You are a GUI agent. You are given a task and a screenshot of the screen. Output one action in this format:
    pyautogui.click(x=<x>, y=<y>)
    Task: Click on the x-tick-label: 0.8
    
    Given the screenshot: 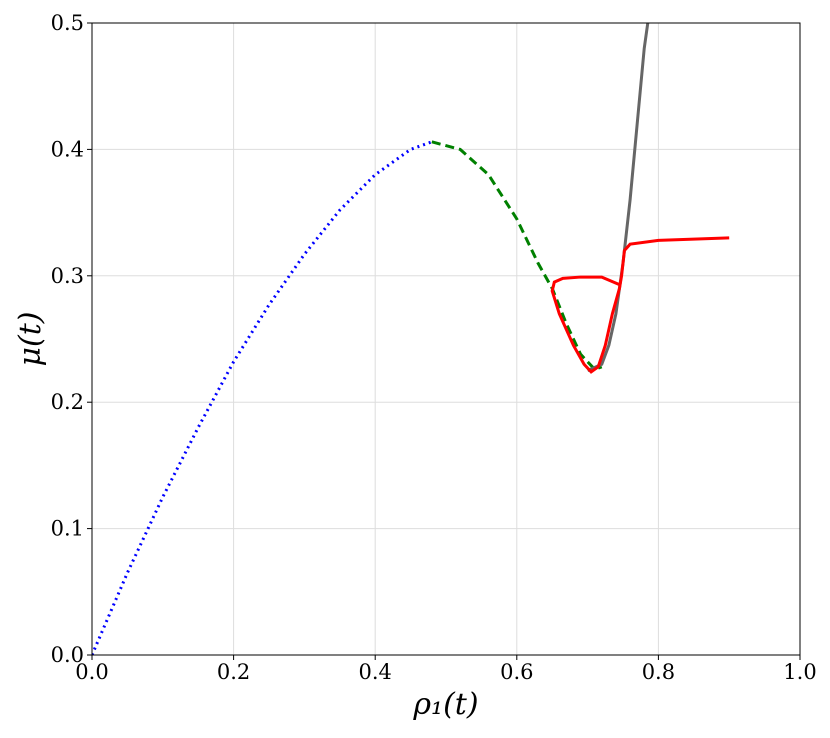 What is the action you would take?
    pyautogui.click(x=658, y=672)
    